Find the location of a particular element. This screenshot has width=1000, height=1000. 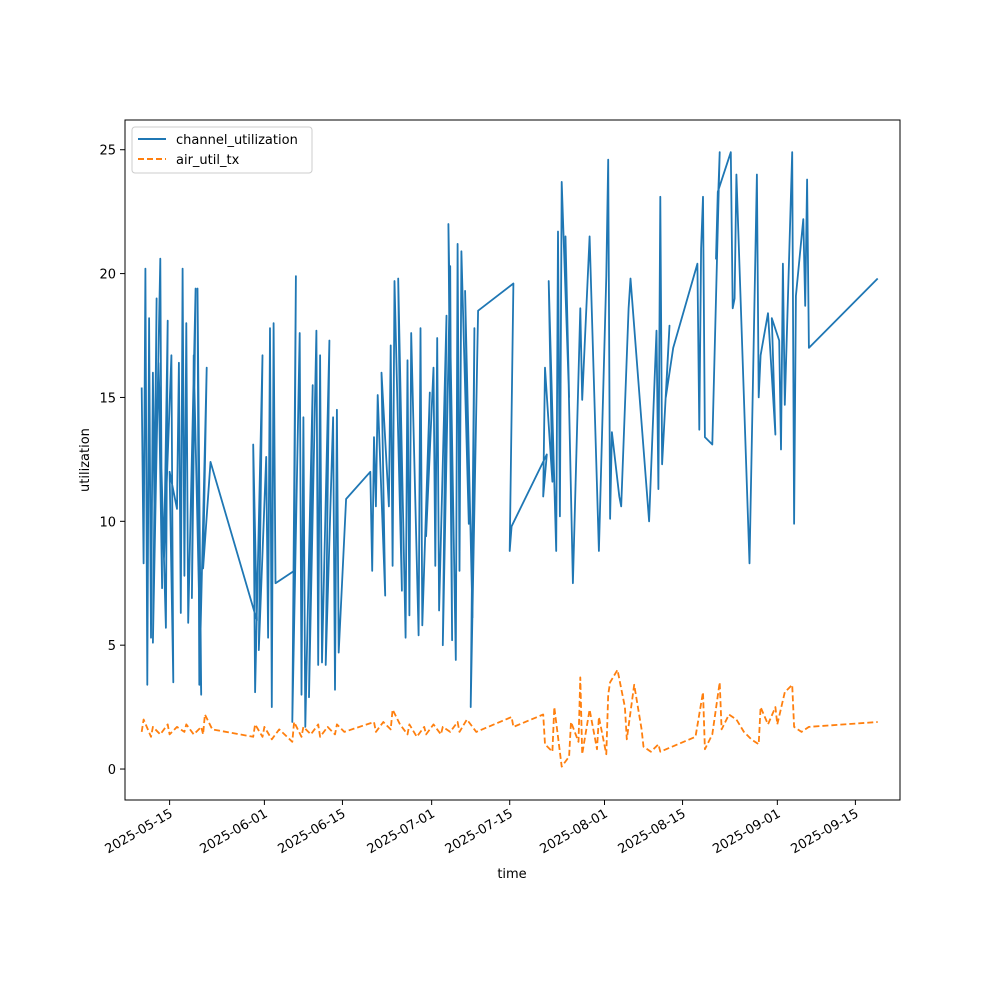

legend-box is located at coordinates (222, 150).